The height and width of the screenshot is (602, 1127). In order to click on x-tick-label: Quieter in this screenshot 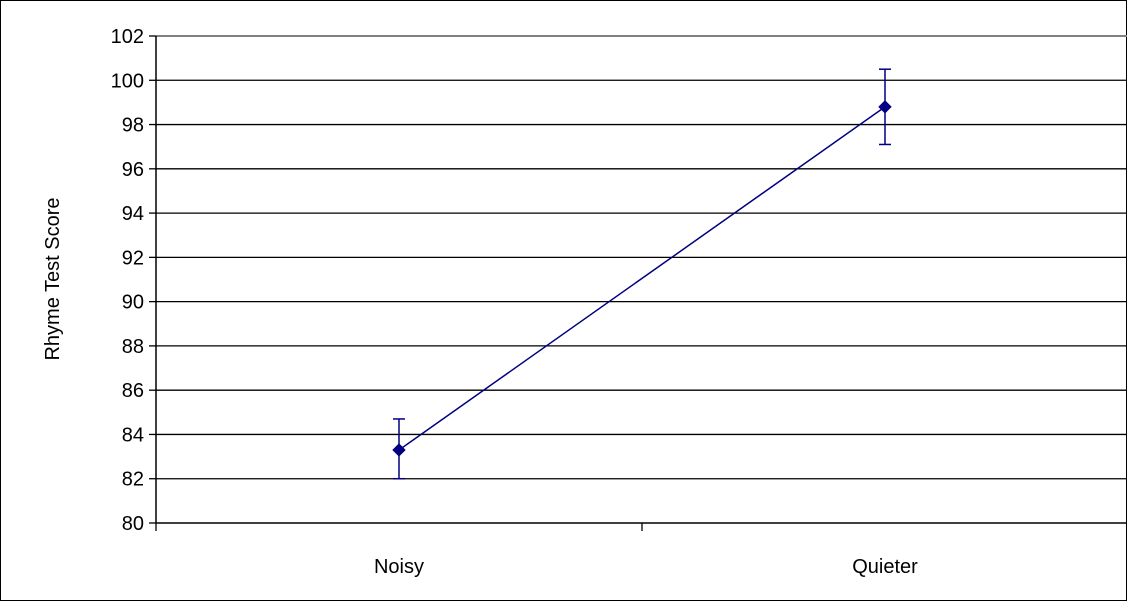, I will do `click(885, 567)`.